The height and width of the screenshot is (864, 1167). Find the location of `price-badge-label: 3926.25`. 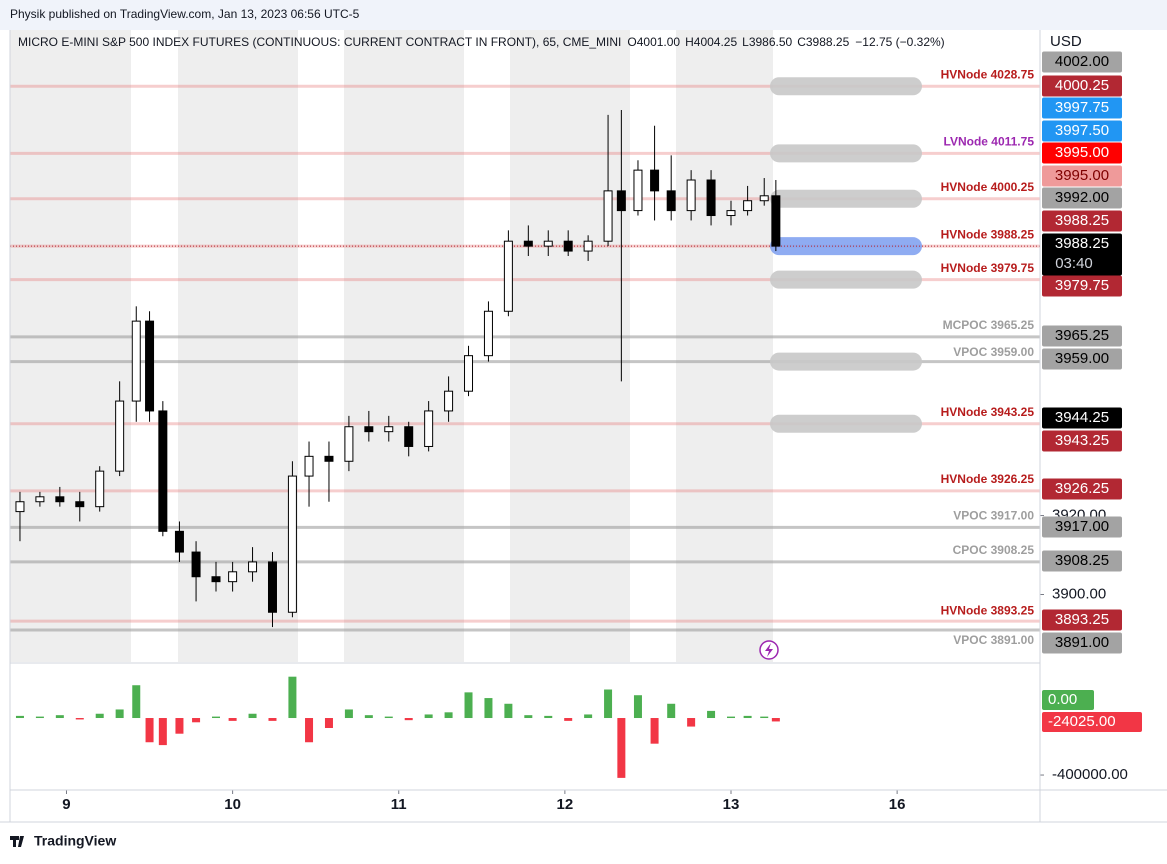

price-badge-label: 3926.25 is located at coordinates (1082, 488).